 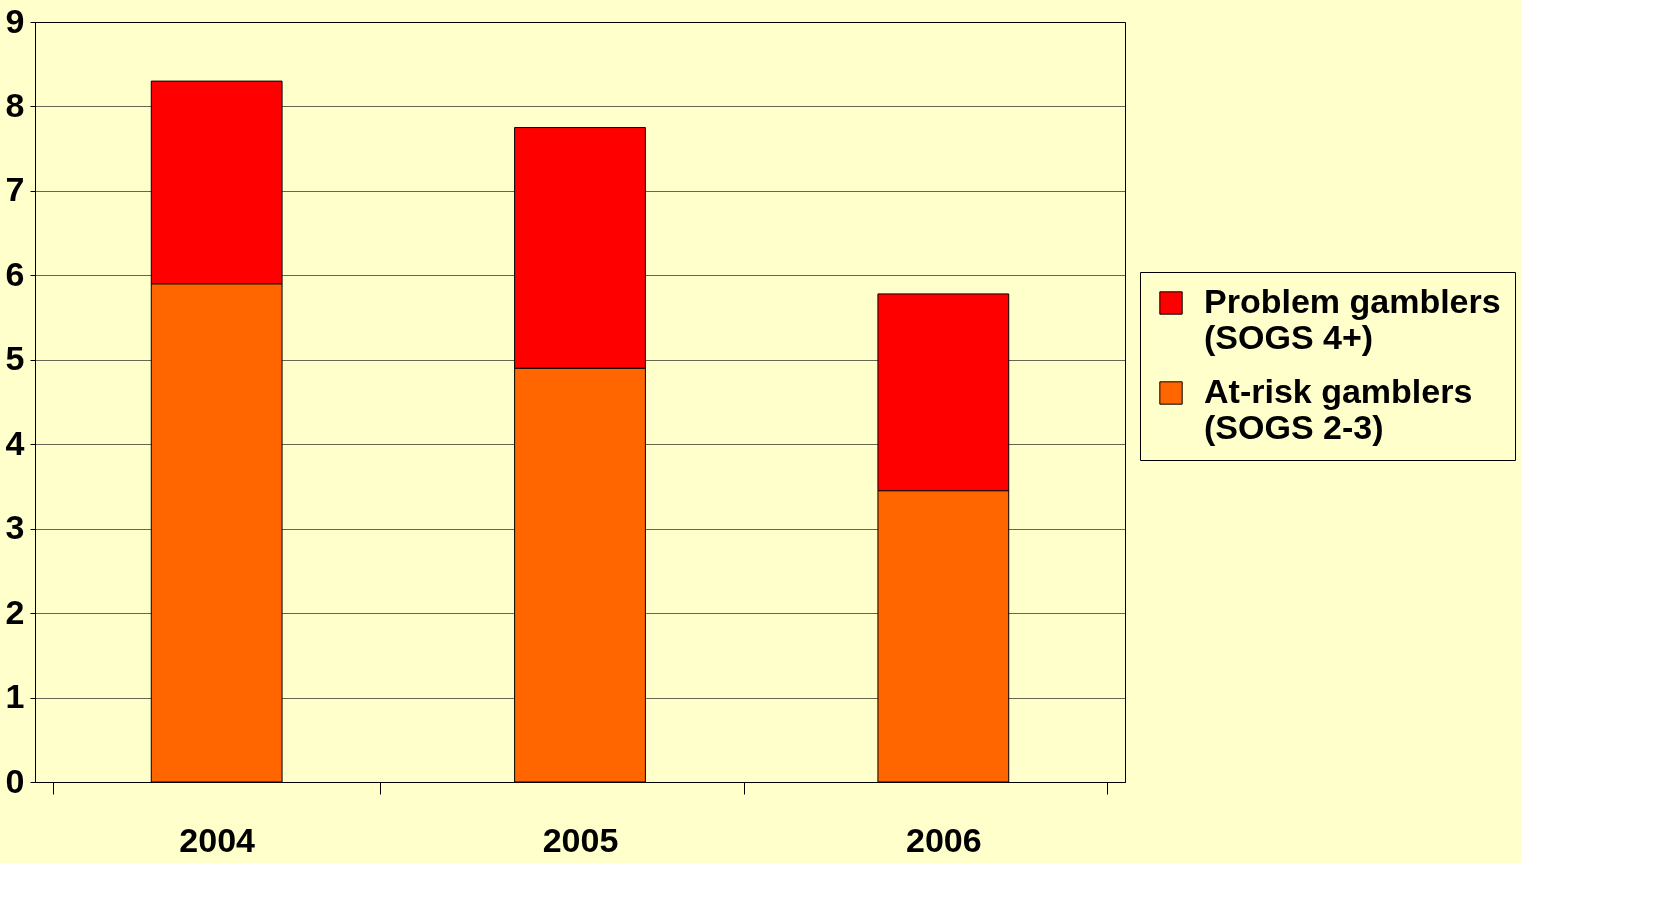 What do you see at coordinates (15, 442) in the screenshot?
I see `y-tick-label: 4` at bounding box center [15, 442].